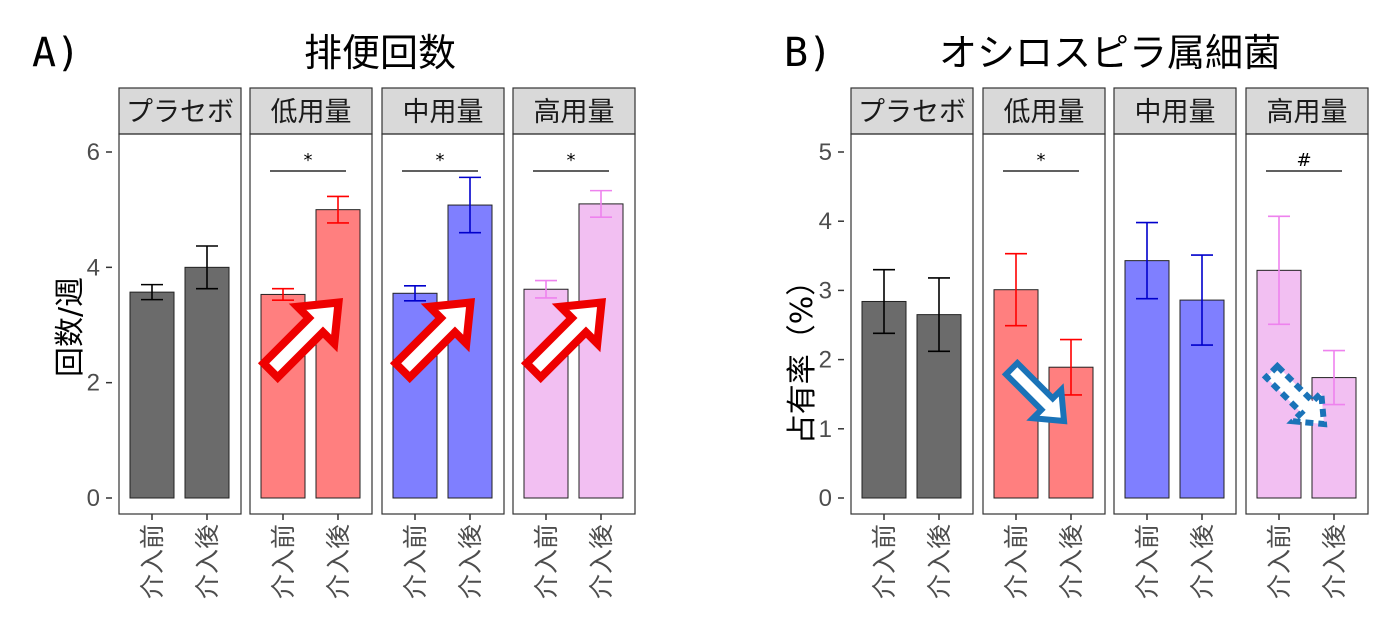  Describe the element at coordinates (825, 429) in the screenshot. I see `y-tick-label: 1` at that location.